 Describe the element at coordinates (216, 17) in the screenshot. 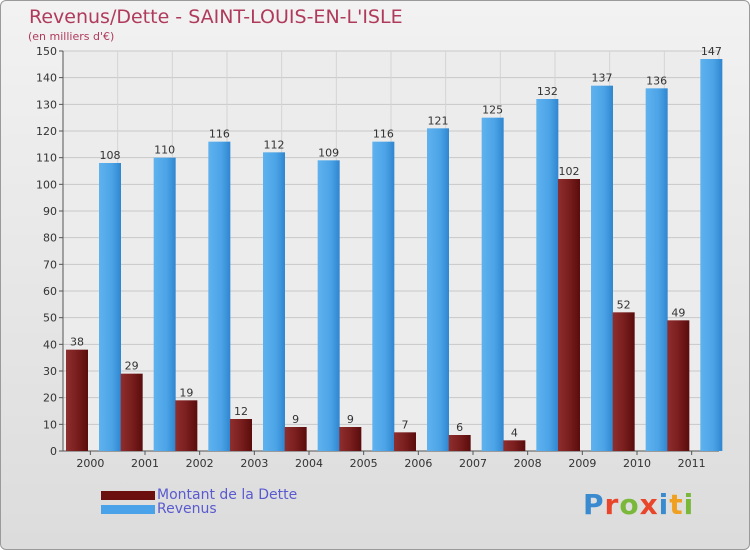

I see `chart-title: Revenus/Dette - SAINT-LOUIS-EN-L'ISLE` at that location.